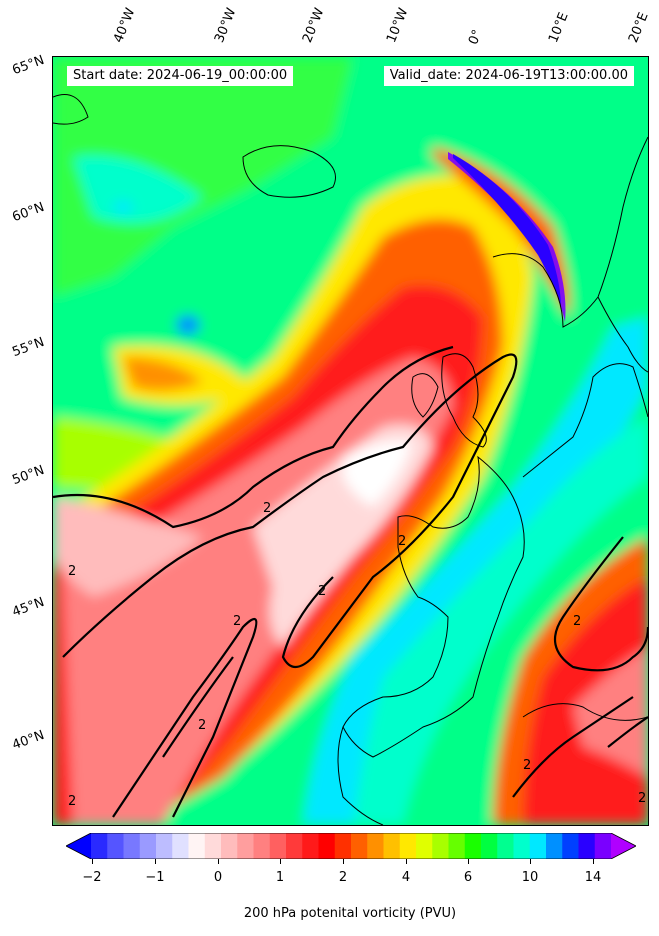 This screenshot has height=936, width=659. What do you see at coordinates (125, 25) in the screenshot?
I see `lon-tick-label: 40°W` at bounding box center [125, 25].